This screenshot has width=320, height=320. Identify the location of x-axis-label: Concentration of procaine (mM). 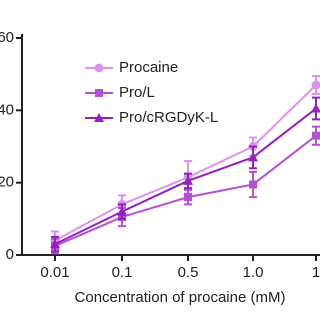
(180, 297).